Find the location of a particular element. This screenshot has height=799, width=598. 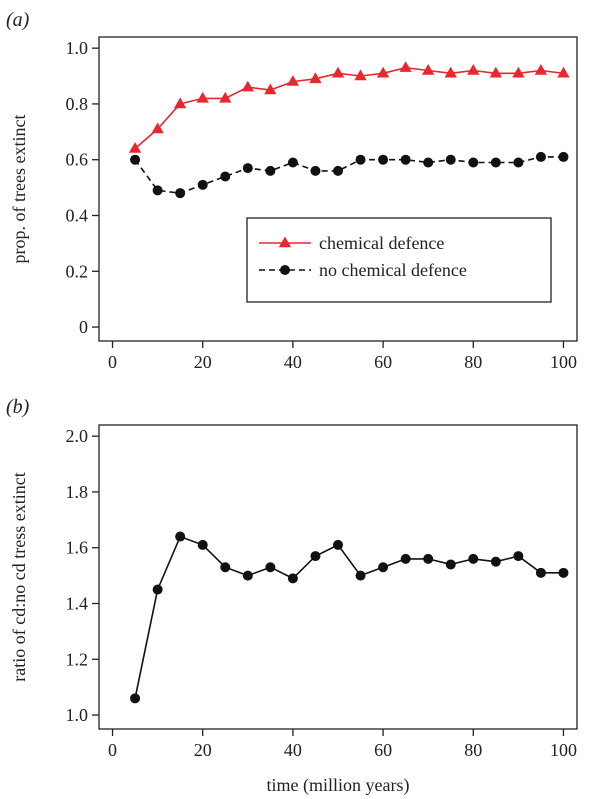

panel-label: (b) is located at coordinates (18, 407).